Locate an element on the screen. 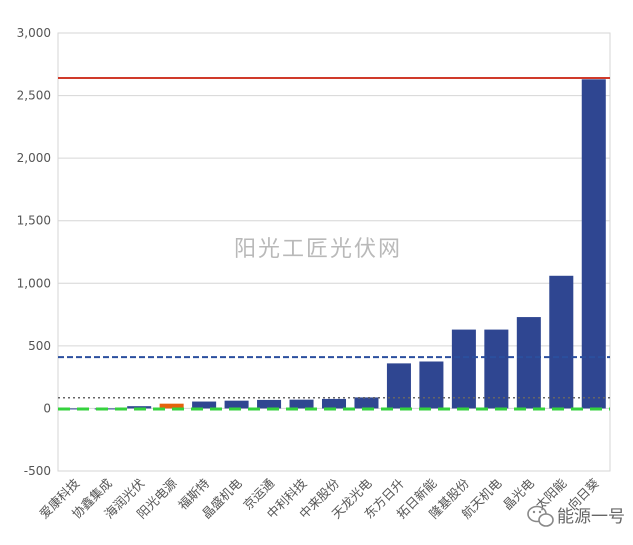 The height and width of the screenshot is (545, 633). brand: 能源一号 is located at coordinates (576, 516).